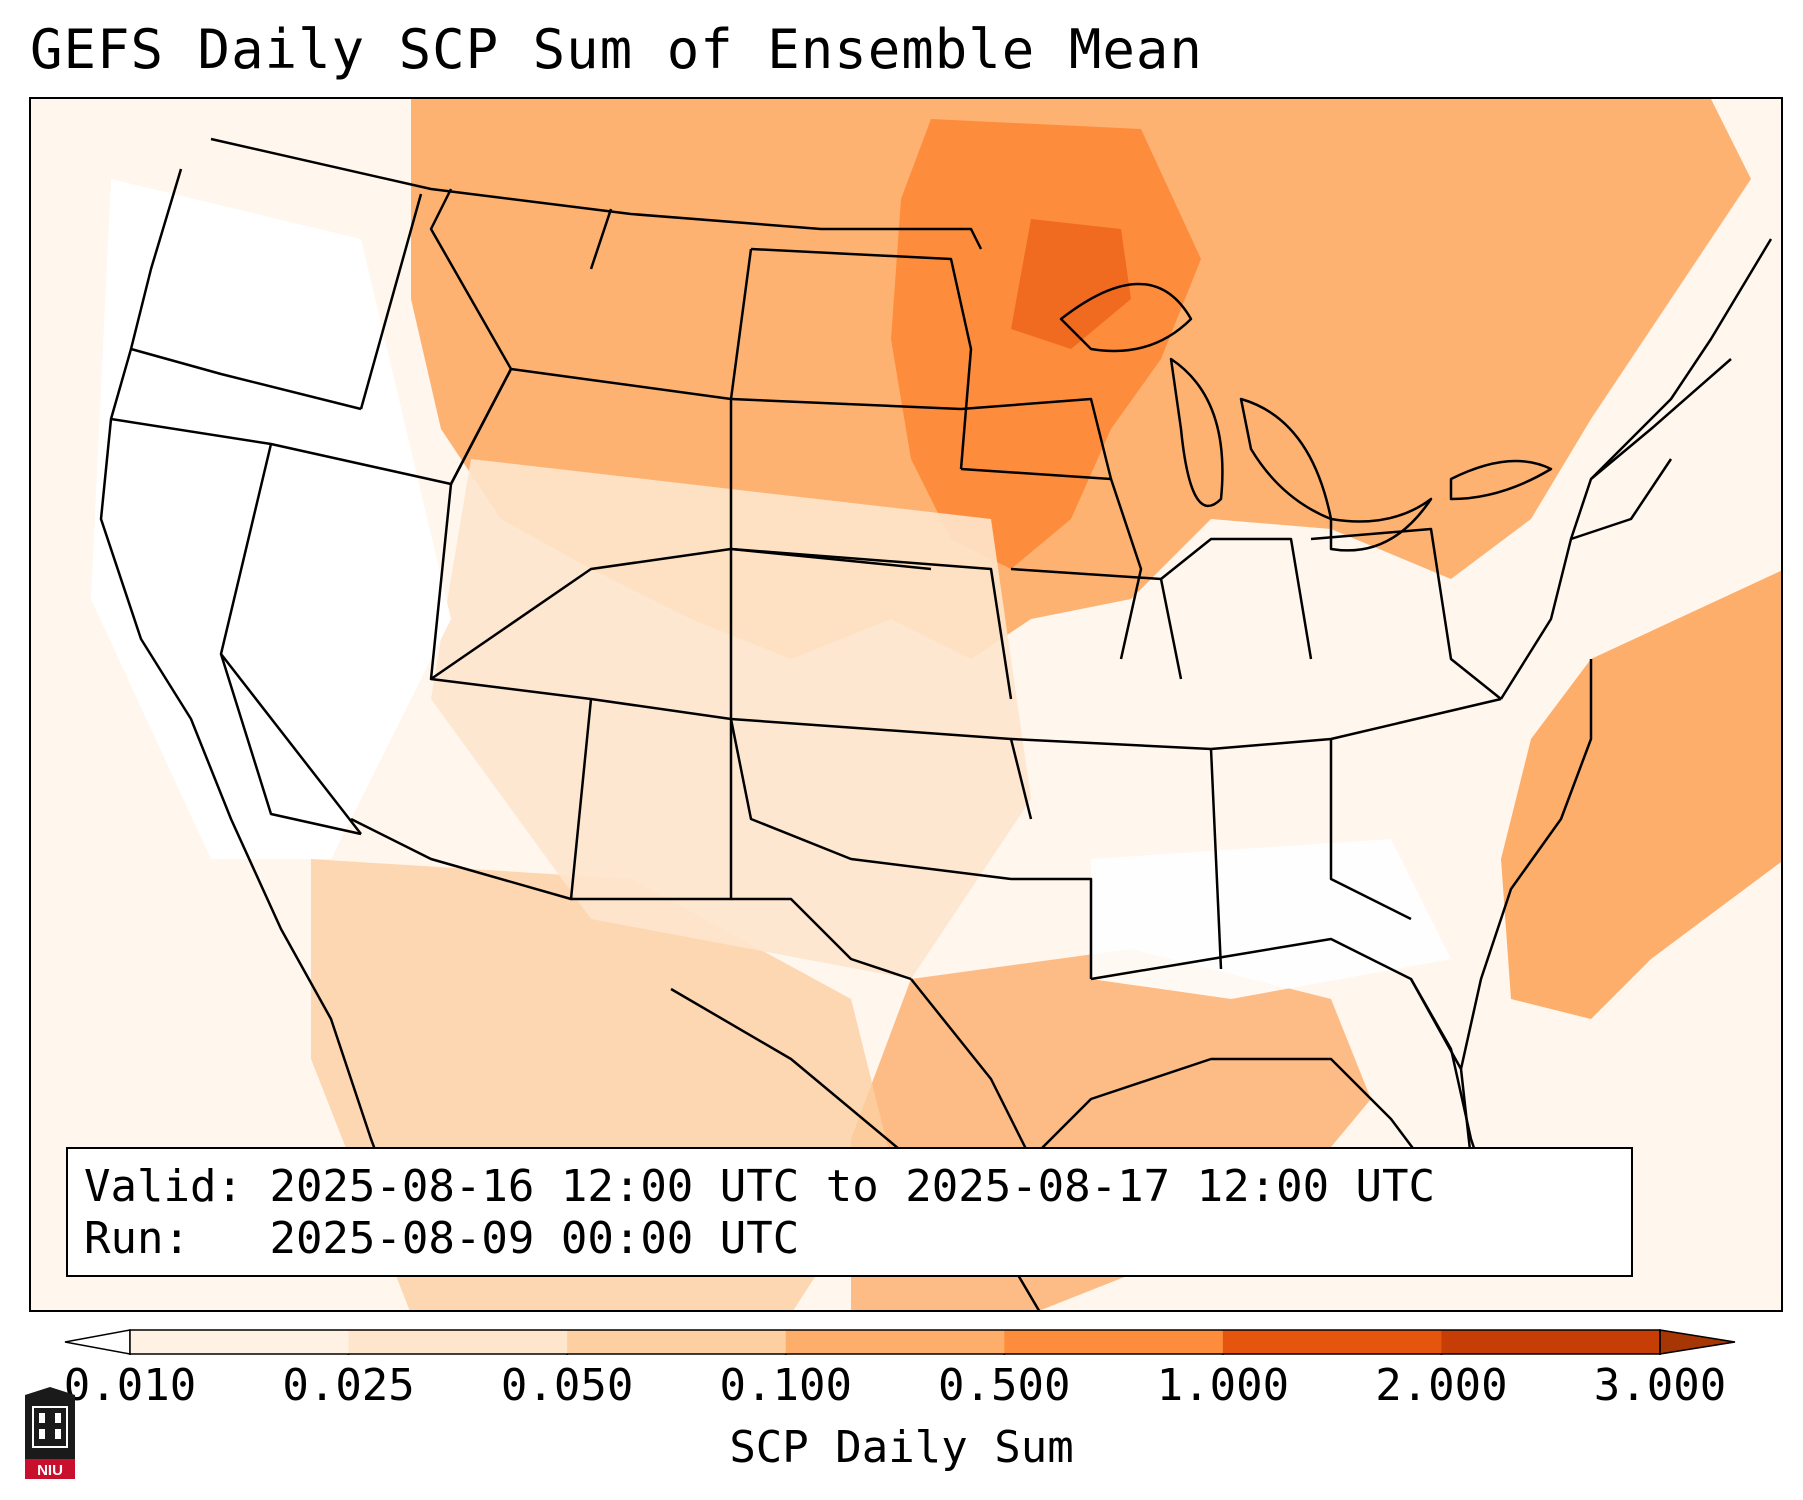  Describe the element at coordinates (163, 1186) in the screenshot. I see `valid-label: Valid:` at that location.